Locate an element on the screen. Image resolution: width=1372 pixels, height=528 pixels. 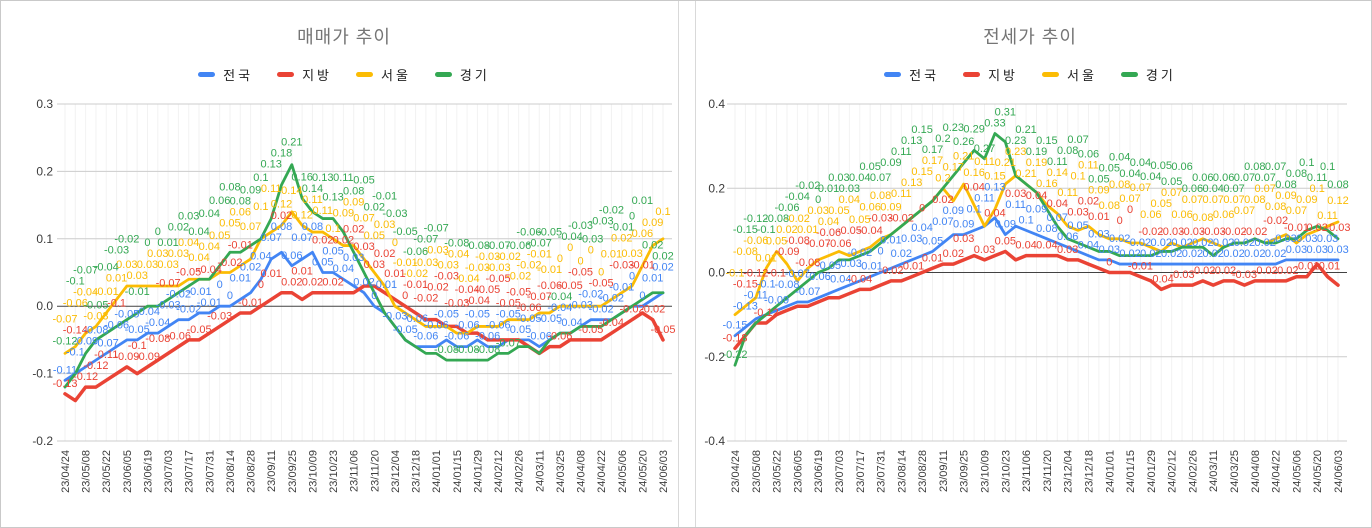
jeonse-chart-title: 전세가 추이 is located at coordinates (1030, 37).